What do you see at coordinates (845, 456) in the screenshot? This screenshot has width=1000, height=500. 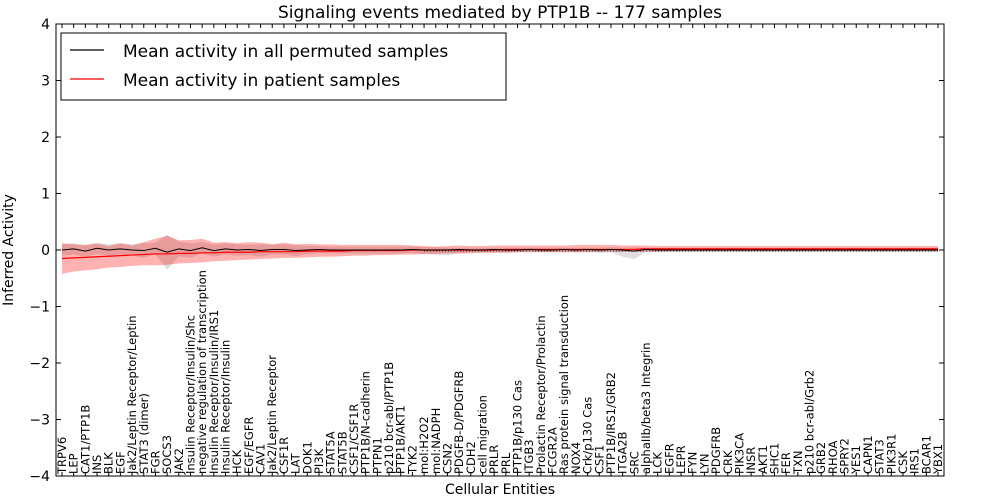 I see `x-tick-label: SPRY2` at bounding box center [845, 456].